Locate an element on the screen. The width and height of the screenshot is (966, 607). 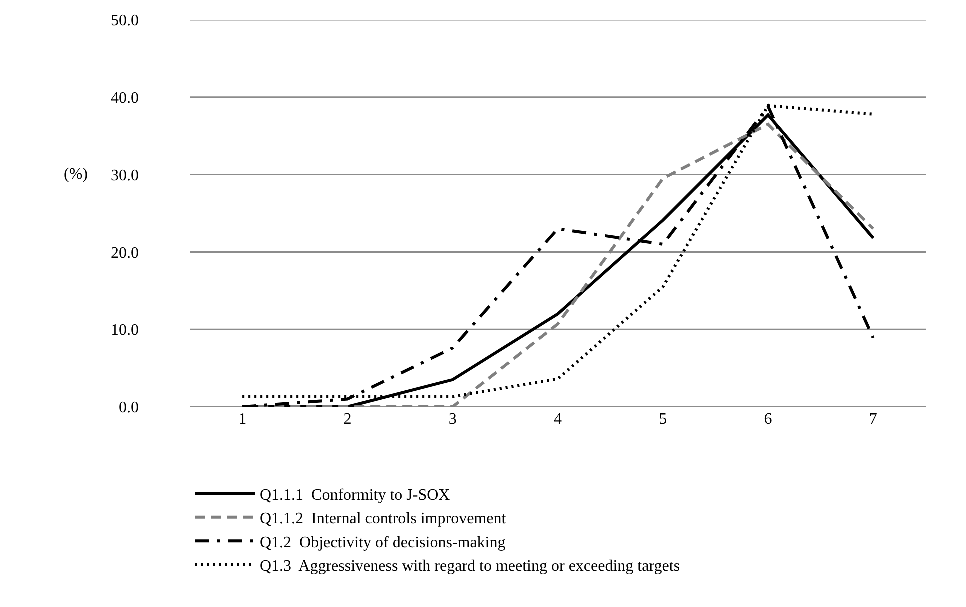
x-tick-label: 1 is located at coordinates (242, 419).